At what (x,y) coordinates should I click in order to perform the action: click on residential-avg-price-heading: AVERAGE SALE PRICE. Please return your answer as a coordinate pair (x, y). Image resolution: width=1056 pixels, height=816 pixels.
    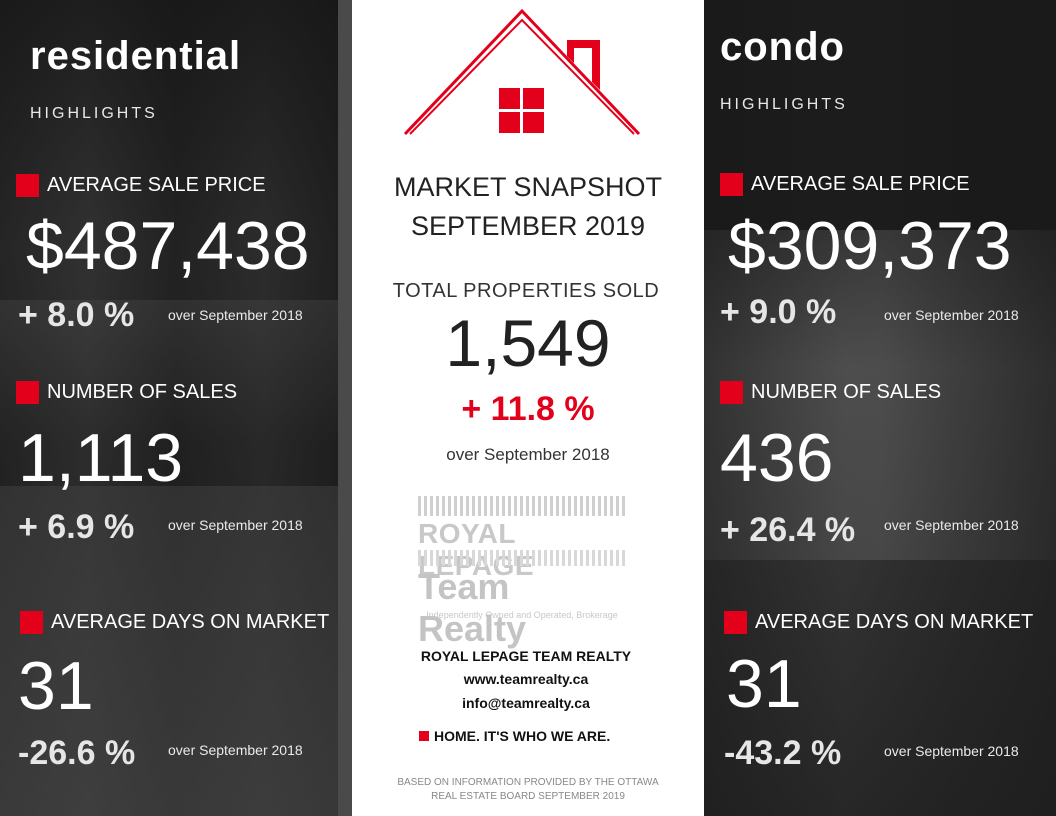
    Looking at the image, I should click on (141, 185).